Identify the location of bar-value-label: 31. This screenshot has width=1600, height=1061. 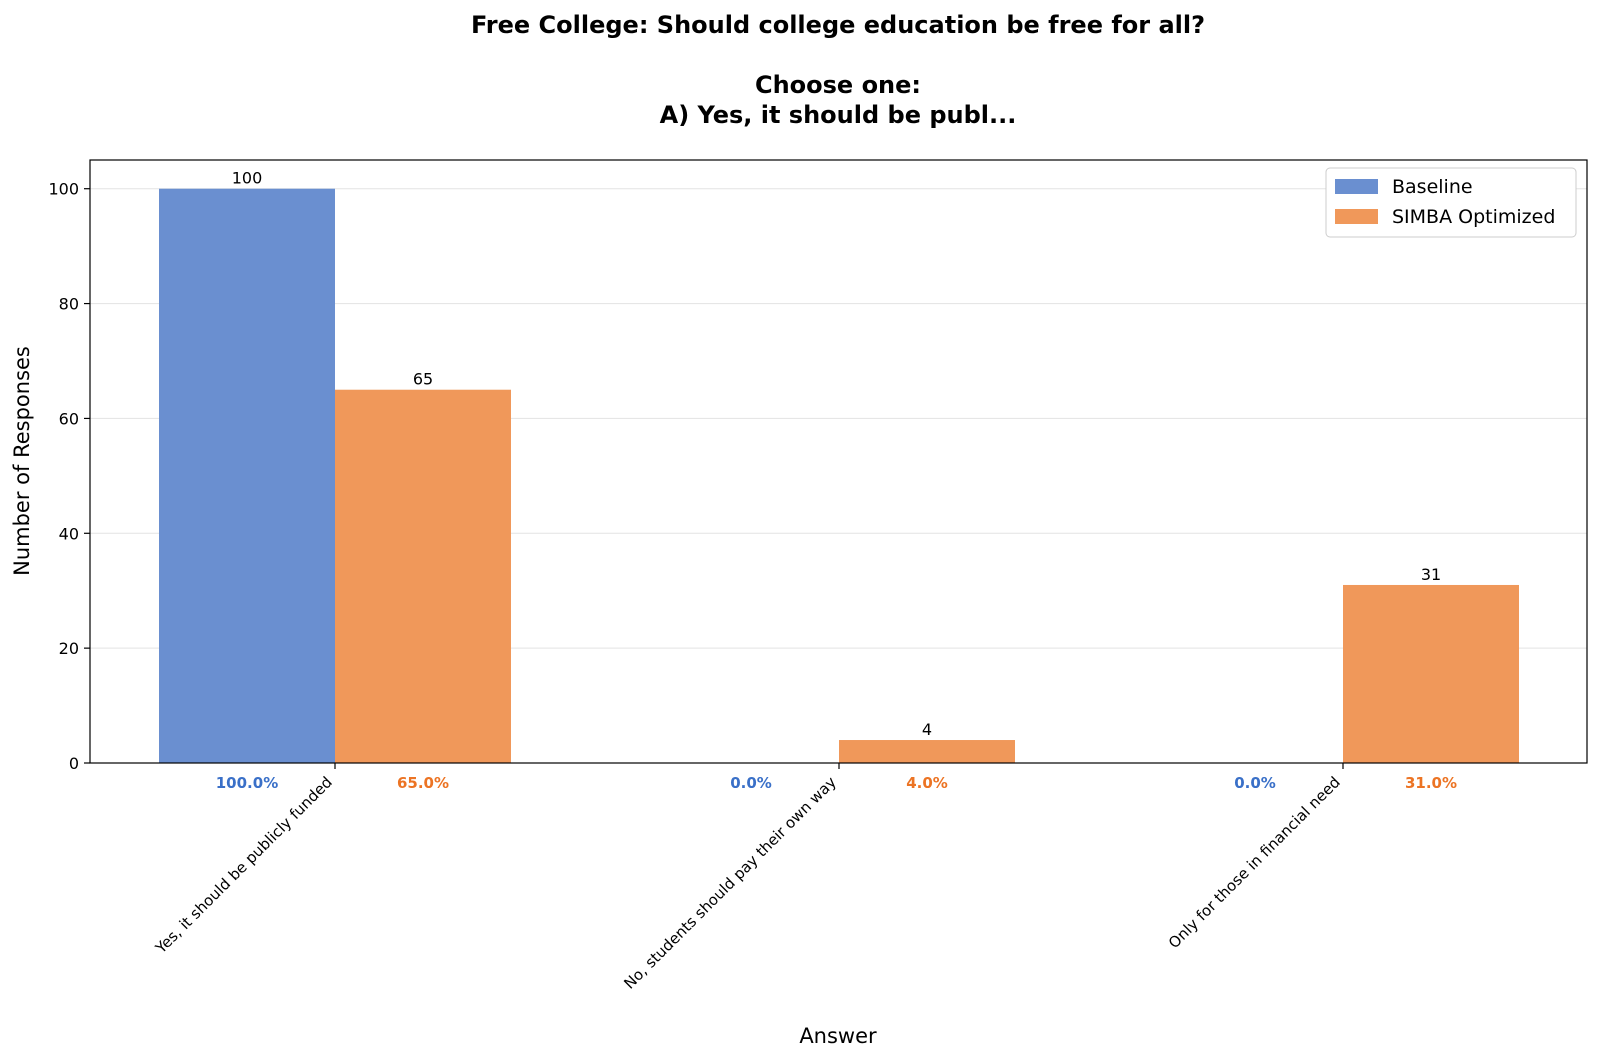
(1431, 574).